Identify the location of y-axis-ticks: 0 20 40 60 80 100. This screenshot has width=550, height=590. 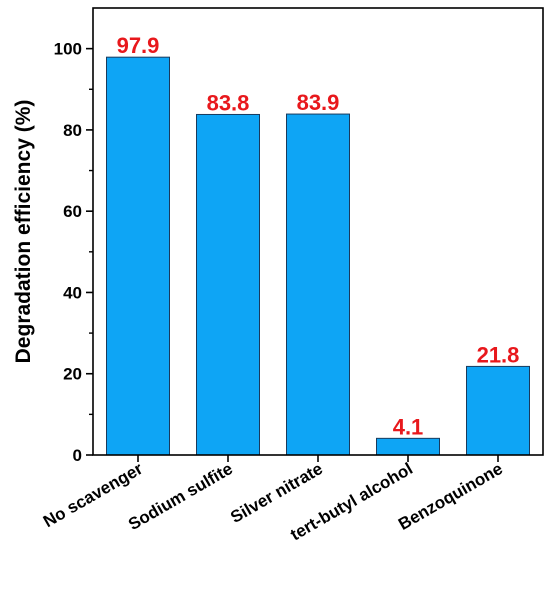
(73, 252).